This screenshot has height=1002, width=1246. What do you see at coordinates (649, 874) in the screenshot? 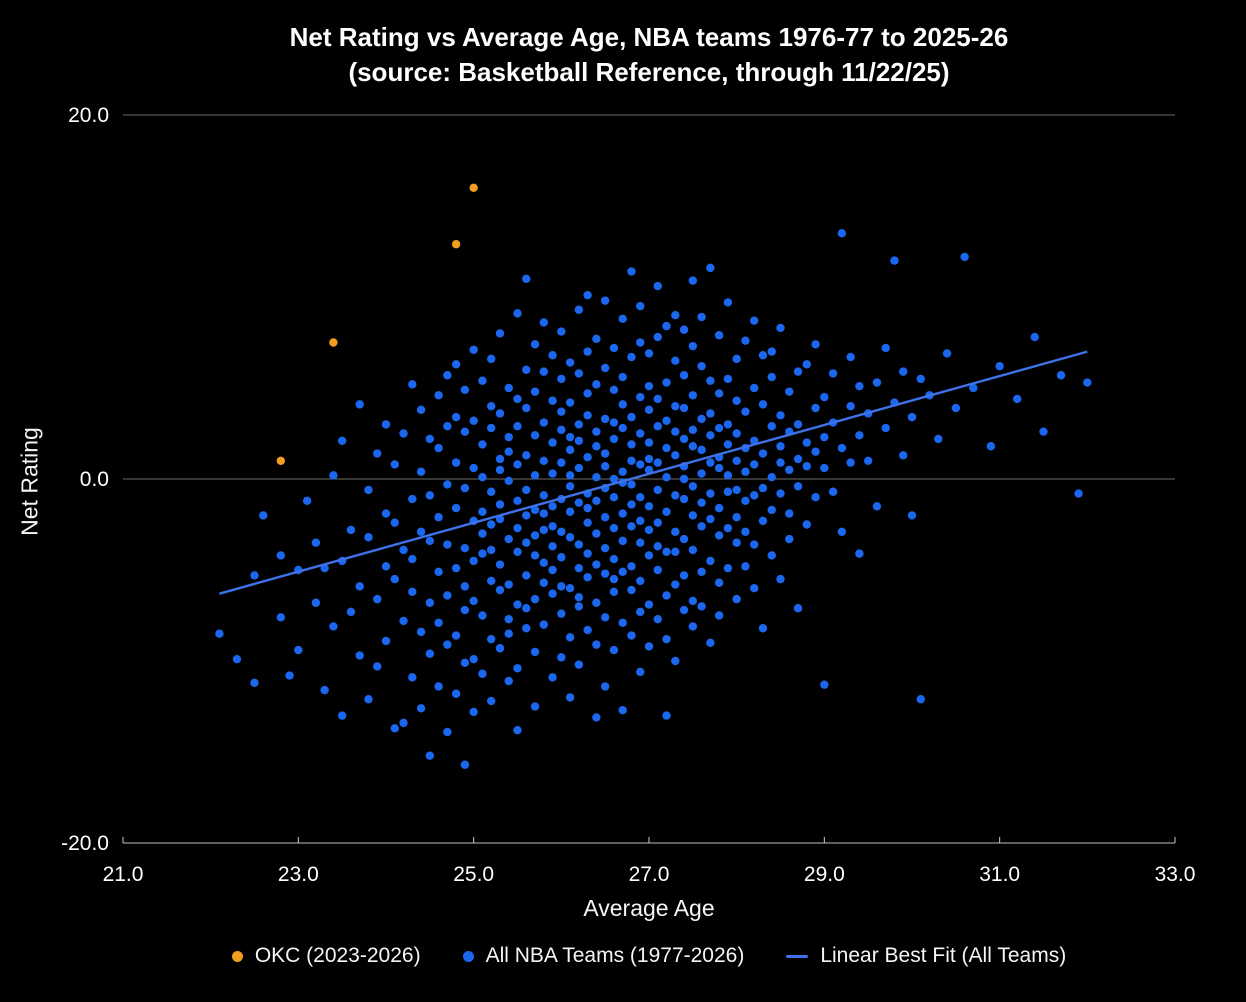
I see `x-tick-label-27.0: 27.0` at bounding box center [649, 874].